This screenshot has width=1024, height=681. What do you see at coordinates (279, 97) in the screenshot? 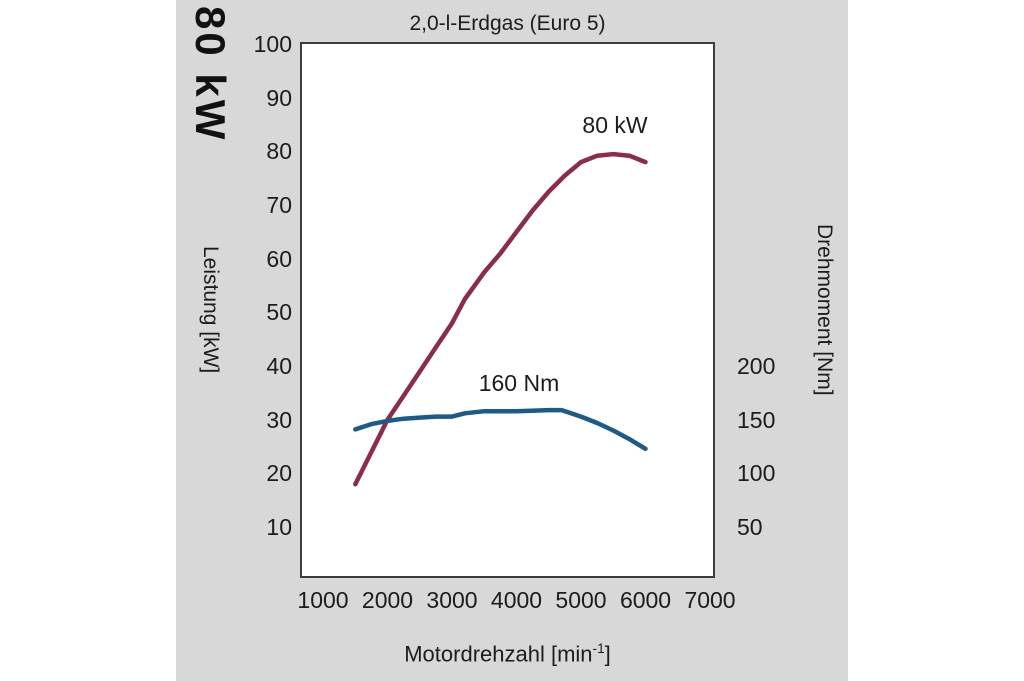
I see `left-axis-tick-90: 90` at bounding box center [279, 97].